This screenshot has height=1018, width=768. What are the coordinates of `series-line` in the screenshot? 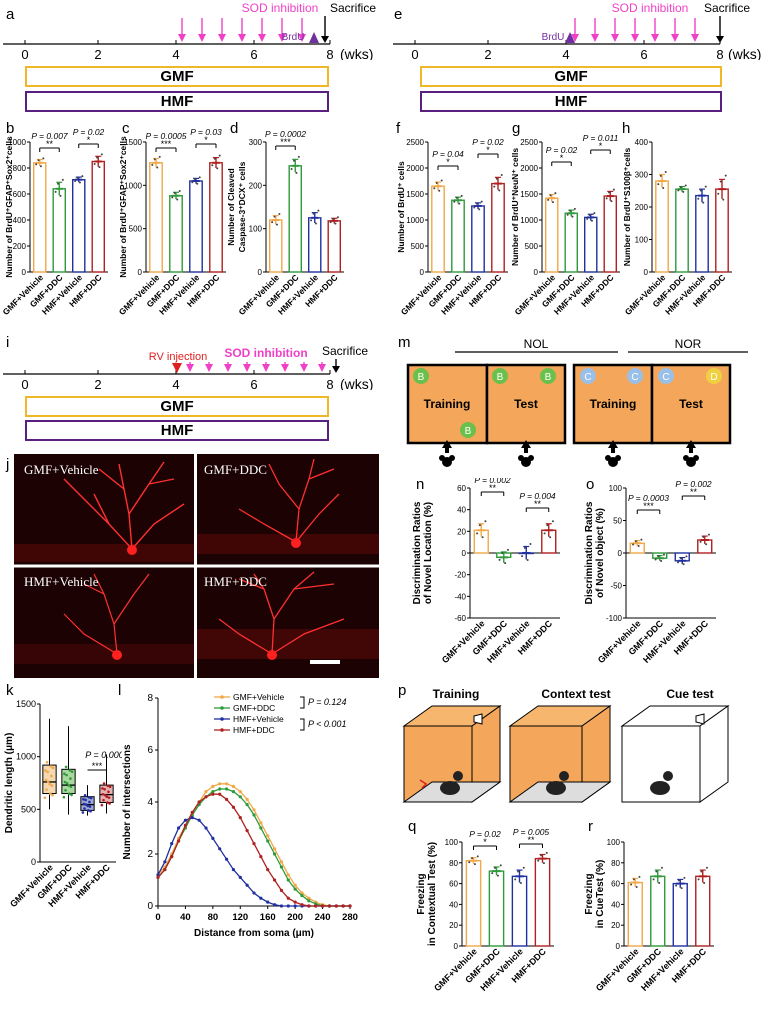 It's located at (253, 847).